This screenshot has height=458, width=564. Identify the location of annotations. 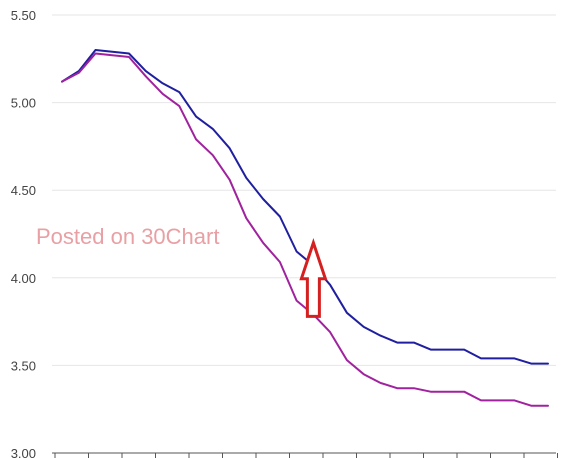
(313, 278).